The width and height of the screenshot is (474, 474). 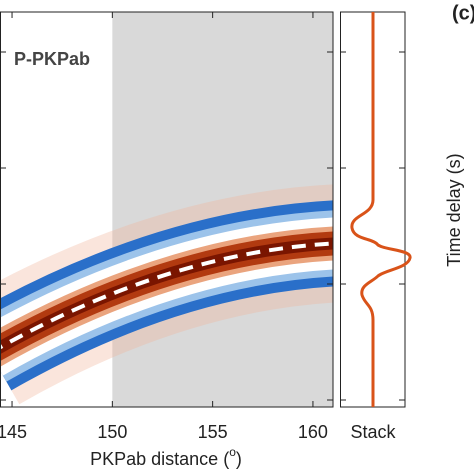 I want to click on x-tick-label: 145, so click(x=13, y=432).